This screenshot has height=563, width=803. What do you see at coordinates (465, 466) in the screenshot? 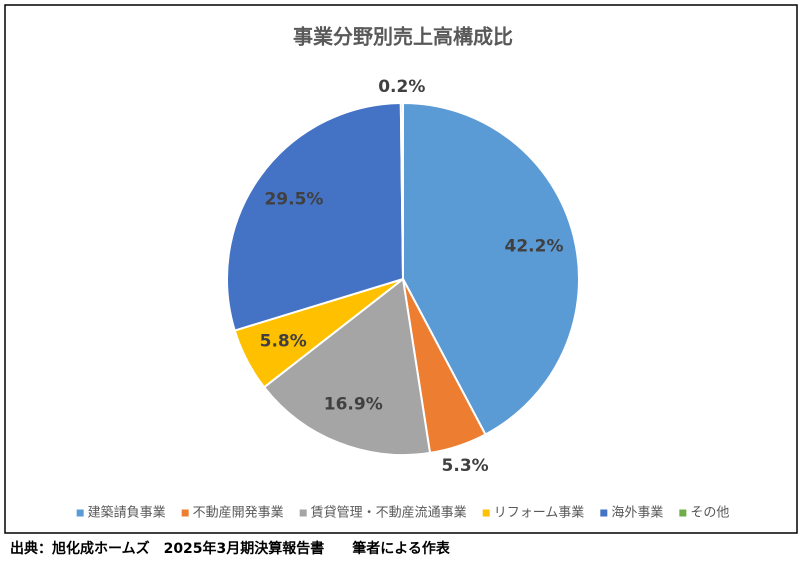
I see `data-label: 5.3%` at bounding box center [465, 466].